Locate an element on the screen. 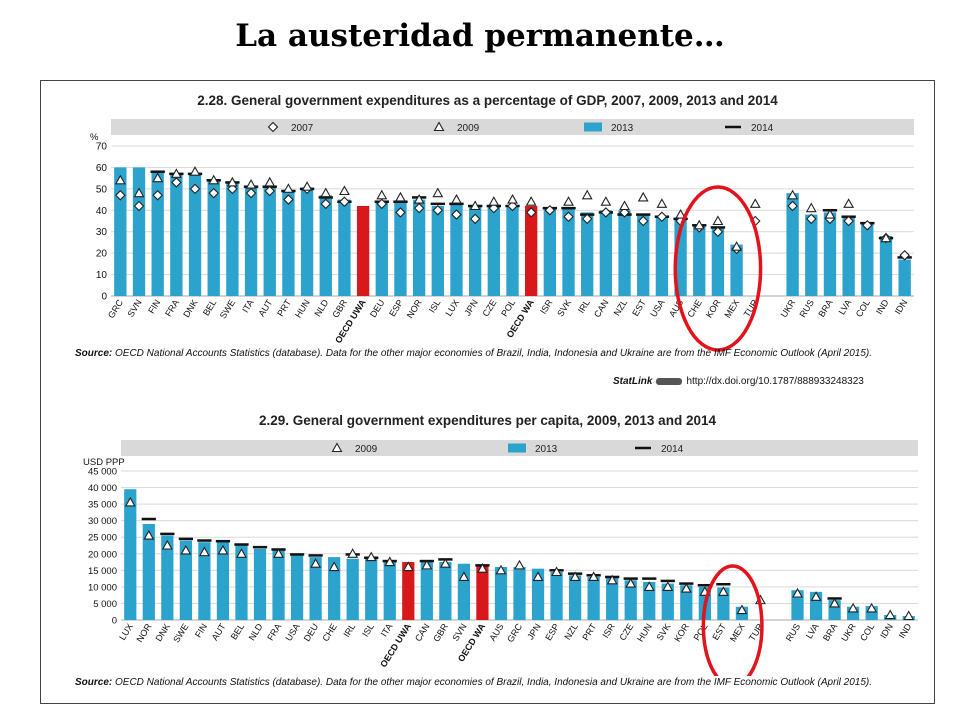 This screenshot has width=960, height=720. fig229-mark-2009-BEL is located at coordinates (241, 553).